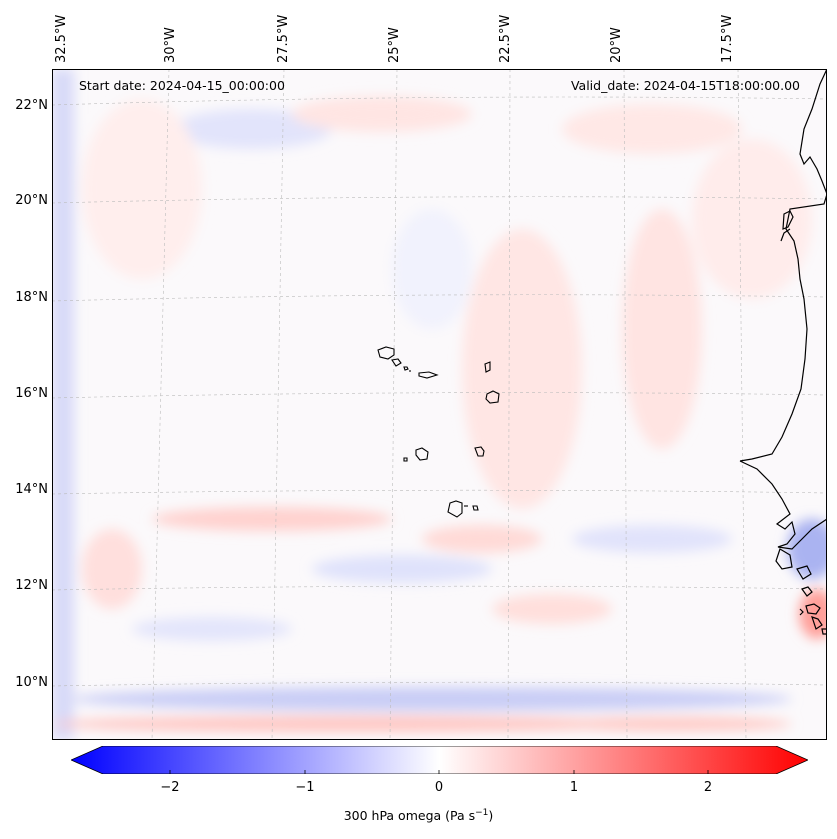  I want to click on lat-label-22n: 22°N, so click(31, 105).